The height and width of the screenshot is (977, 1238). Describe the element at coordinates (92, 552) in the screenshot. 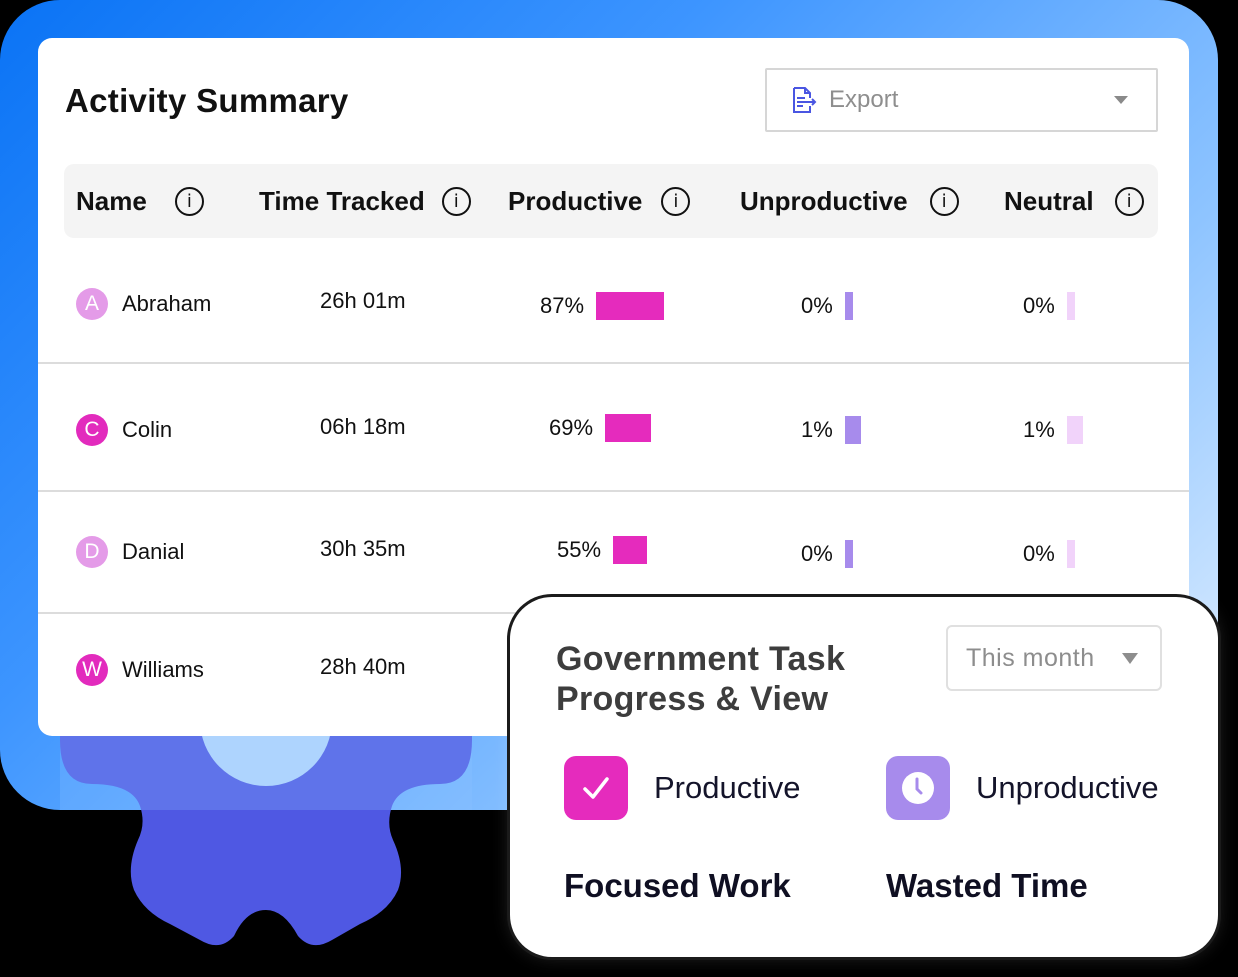

I see `avatar: D` at that location.